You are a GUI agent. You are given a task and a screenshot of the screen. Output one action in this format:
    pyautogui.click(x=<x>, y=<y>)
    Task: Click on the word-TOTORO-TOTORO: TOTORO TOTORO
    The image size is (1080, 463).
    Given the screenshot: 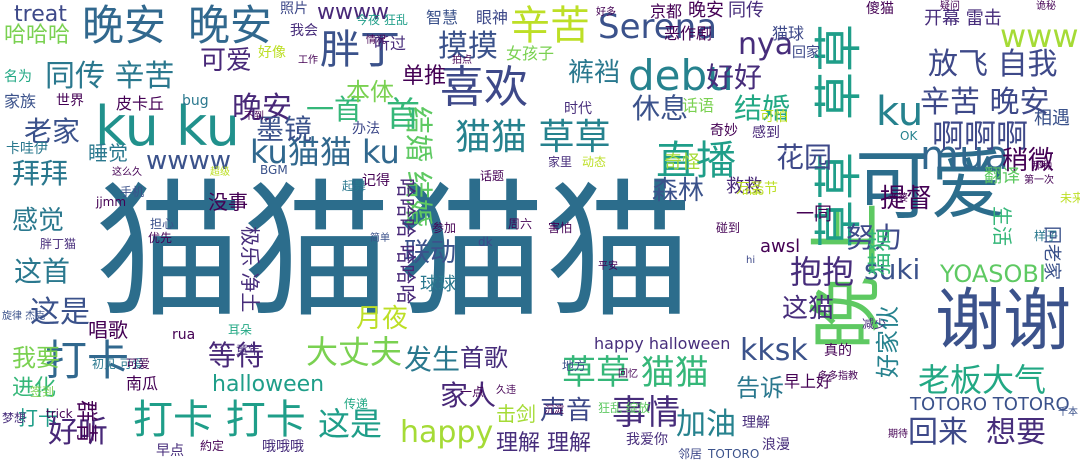 What is the action you would take?
    pyautogui.click(x=990, y=404)
    